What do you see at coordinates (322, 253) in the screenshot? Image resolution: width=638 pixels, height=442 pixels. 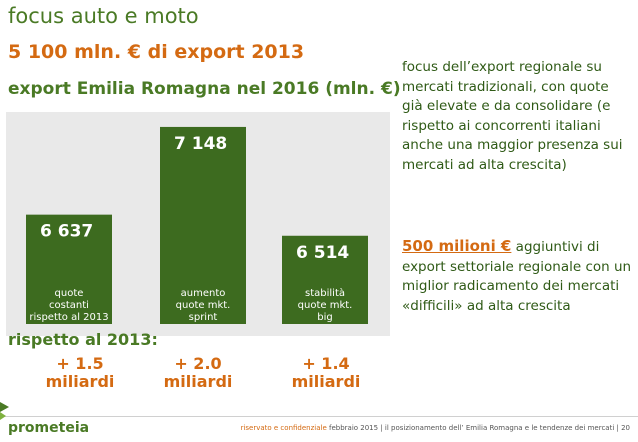 I see `bar-value-label-3: 6 514` at bounding box center [322, 253].